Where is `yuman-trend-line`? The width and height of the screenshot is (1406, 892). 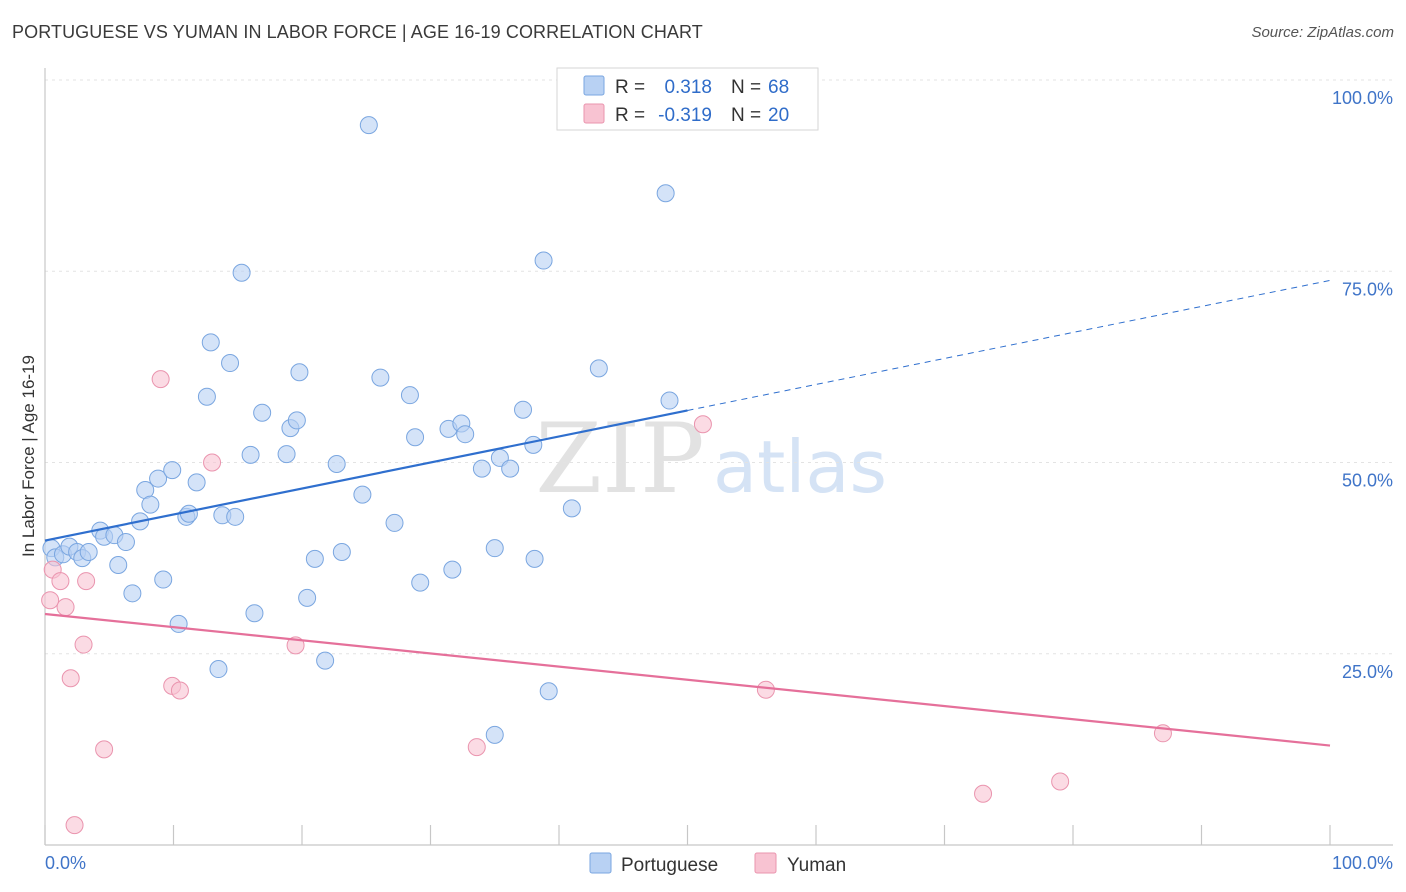 yuman-trend-line is located at coordinates (687, 679).